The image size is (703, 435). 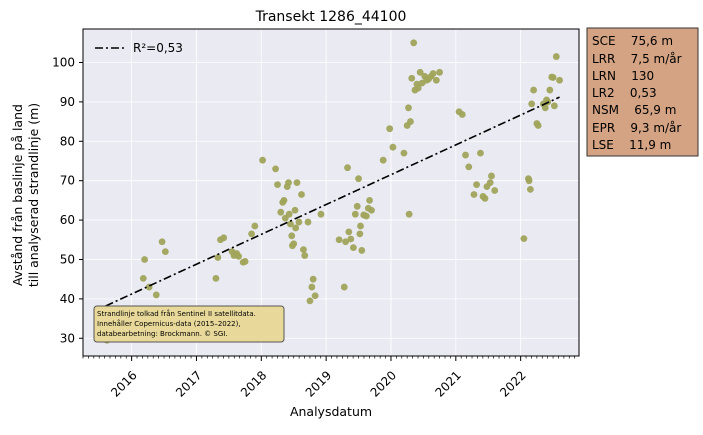 What do you see at coordinates (139, 48) in the screenshot?
I see `legend: R²=0,53` at bounding box center [139, 48].